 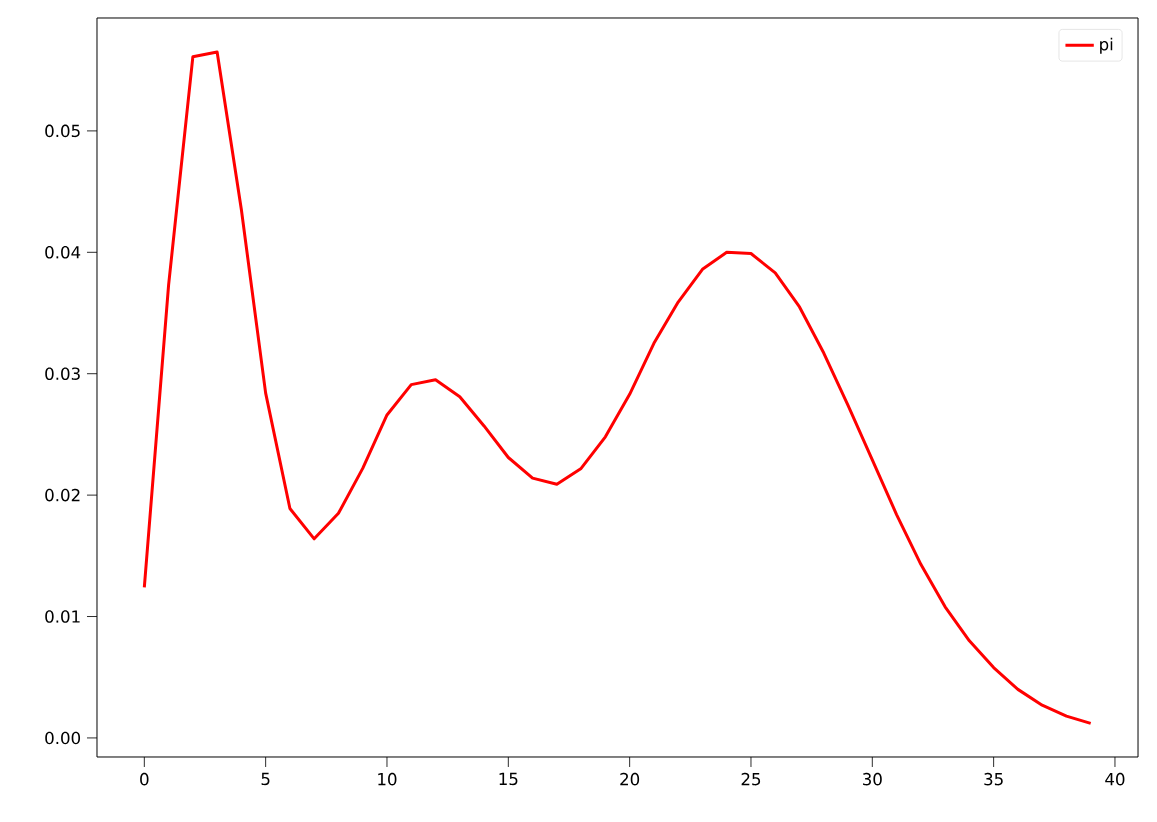 I want to click on y-tick-label: 0.01, so click(x=62, y=616).